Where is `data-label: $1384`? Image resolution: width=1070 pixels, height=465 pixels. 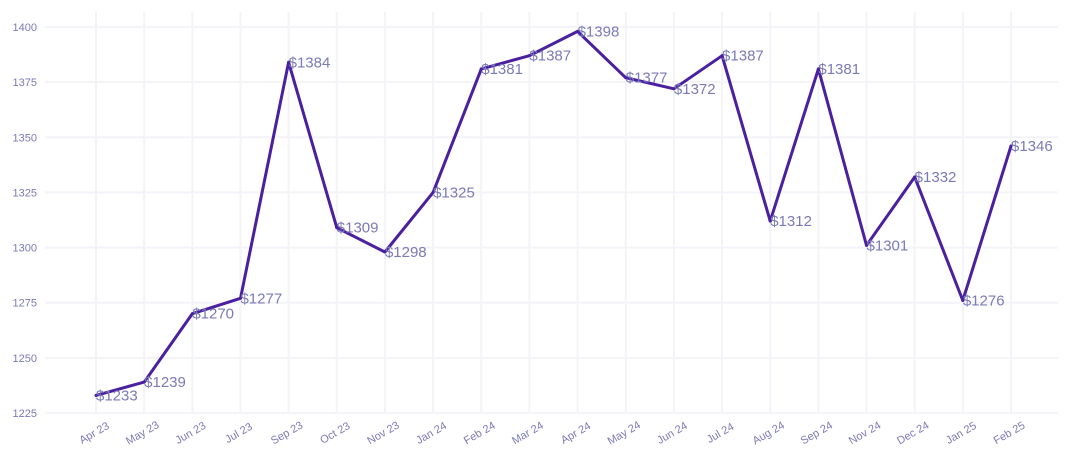 data-label: $1384 is located at coordinates (310, 62).